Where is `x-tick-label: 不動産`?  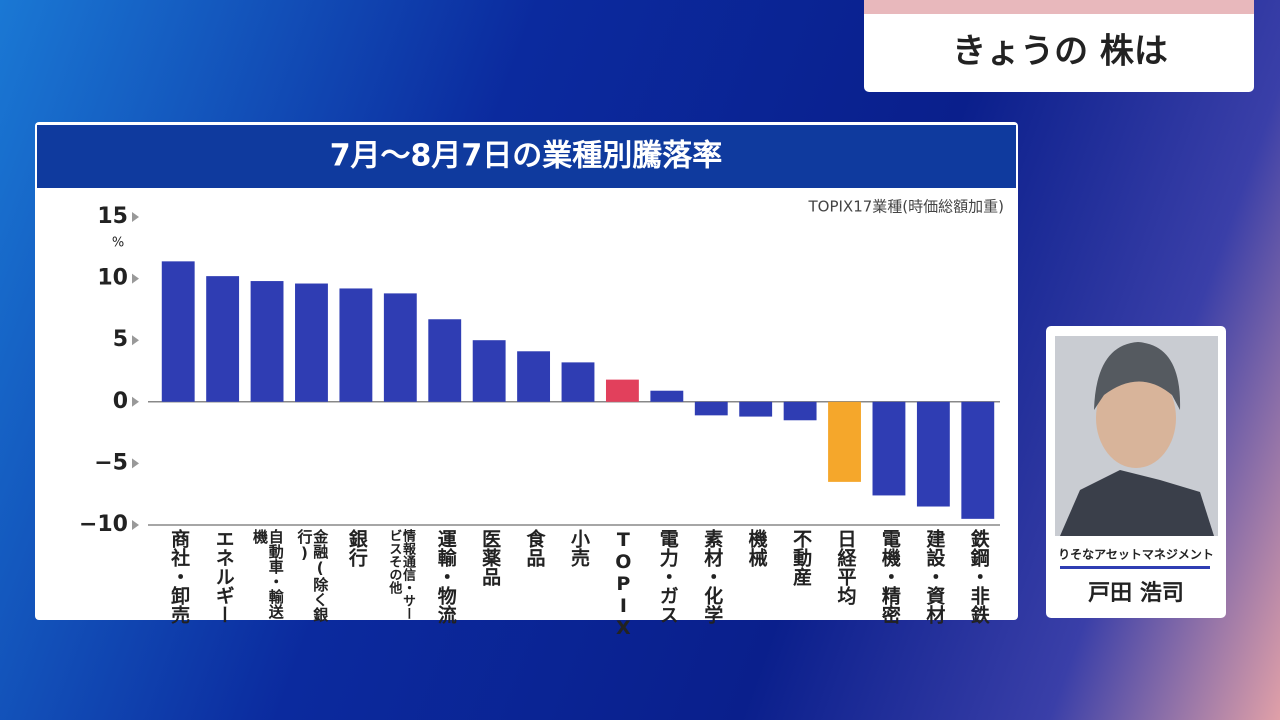 x-tick-label: 不動産 is located at coordinates (801, 557).